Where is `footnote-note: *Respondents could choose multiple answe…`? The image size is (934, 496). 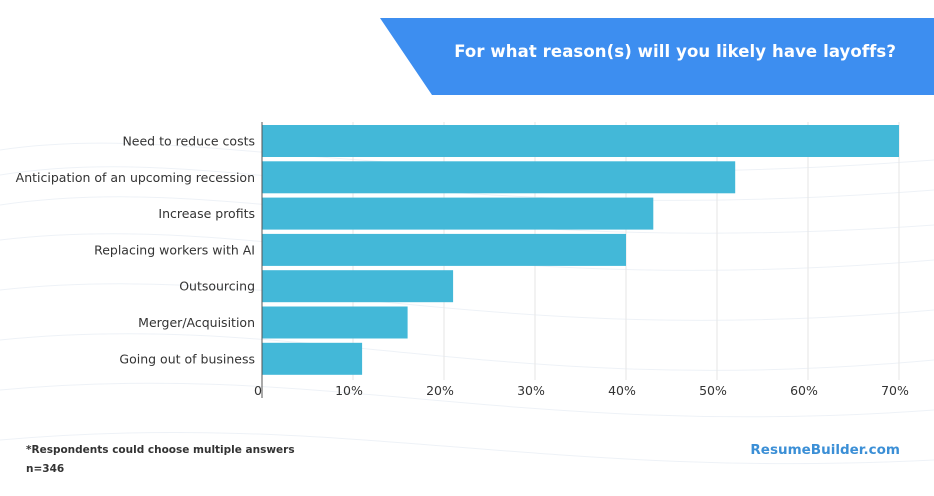 footnote-note: *Respondents could choose multiple answe… is located at coordinates (160, 450).